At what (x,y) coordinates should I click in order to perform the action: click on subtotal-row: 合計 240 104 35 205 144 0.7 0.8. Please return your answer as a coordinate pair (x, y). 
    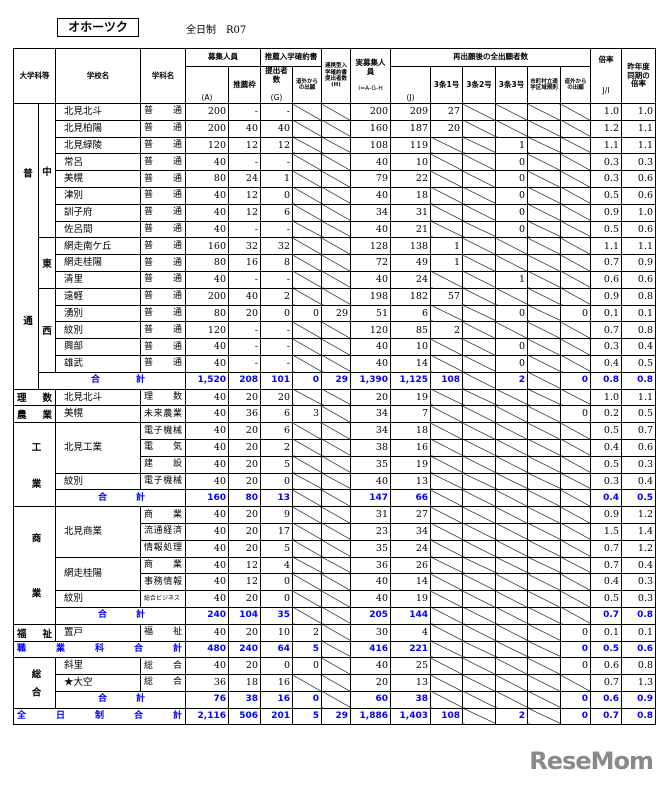
    Looking at the image, I should click on (335, 615).